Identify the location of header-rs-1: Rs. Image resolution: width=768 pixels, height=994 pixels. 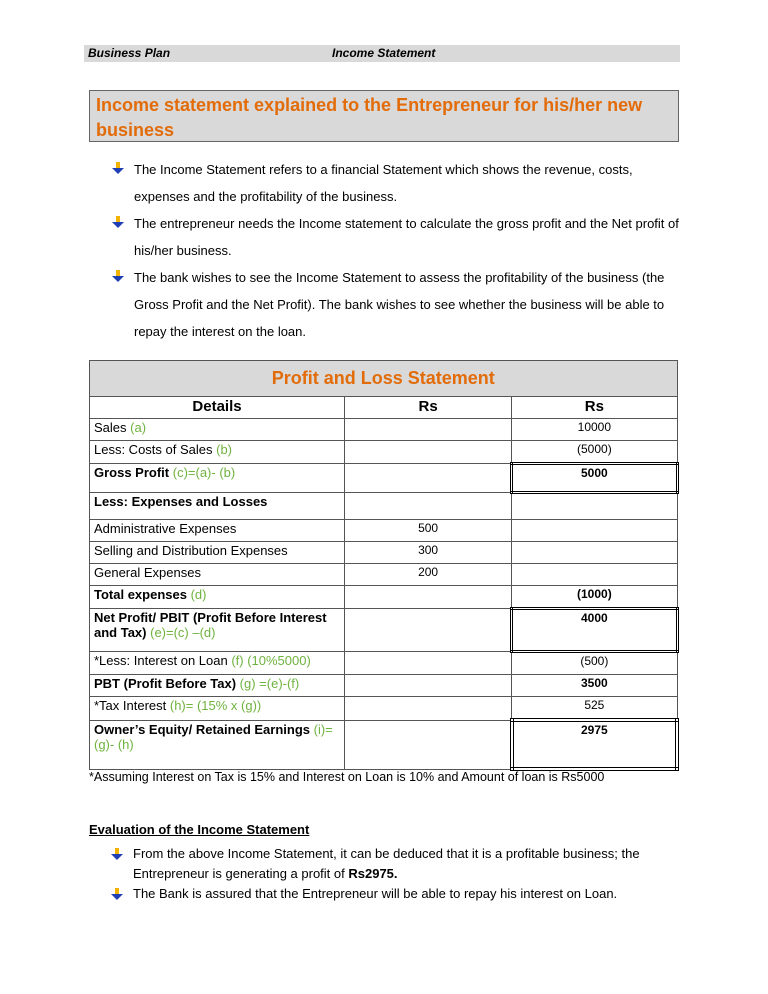
(428, 407).